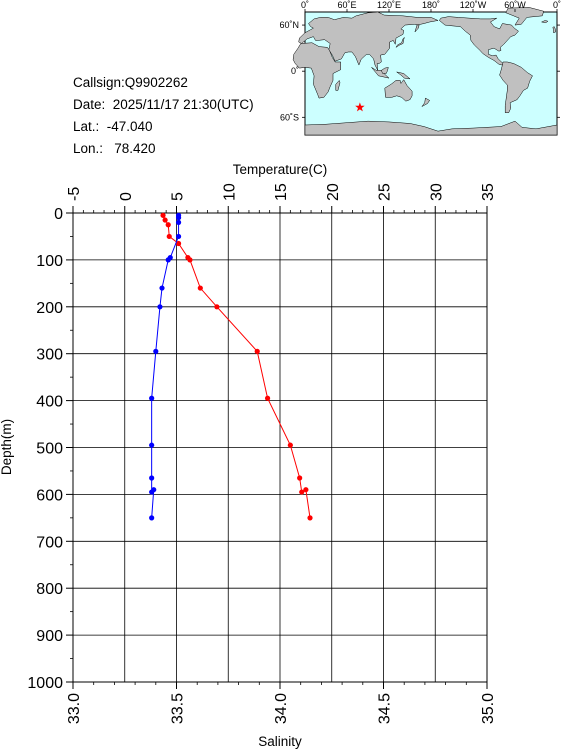 The image size is (564, 751). Describe the element at coordinates (400, 42) in the screenshot. I see `japan-landmass` at that location.